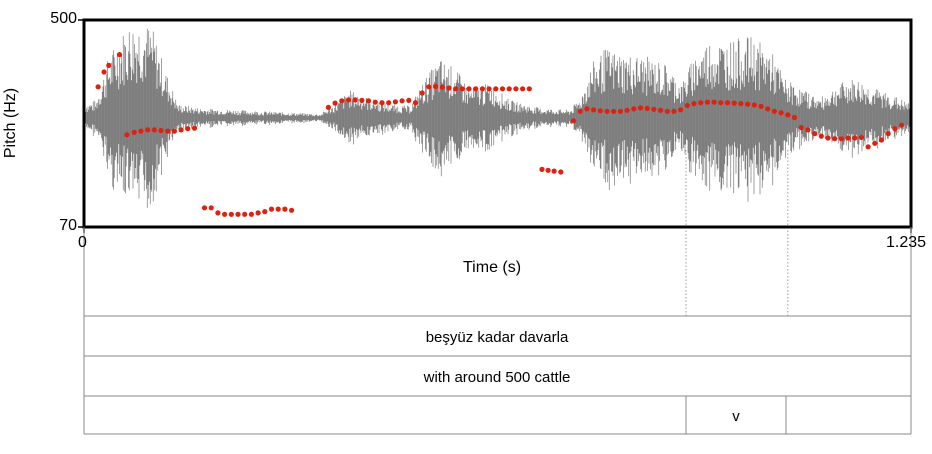 The image size is (932, 454). What do you see at coordinates (11, 123) in the screenshot?
I see `y-axis-title: Pitch (Hz)` at bounding box center [11, 123].